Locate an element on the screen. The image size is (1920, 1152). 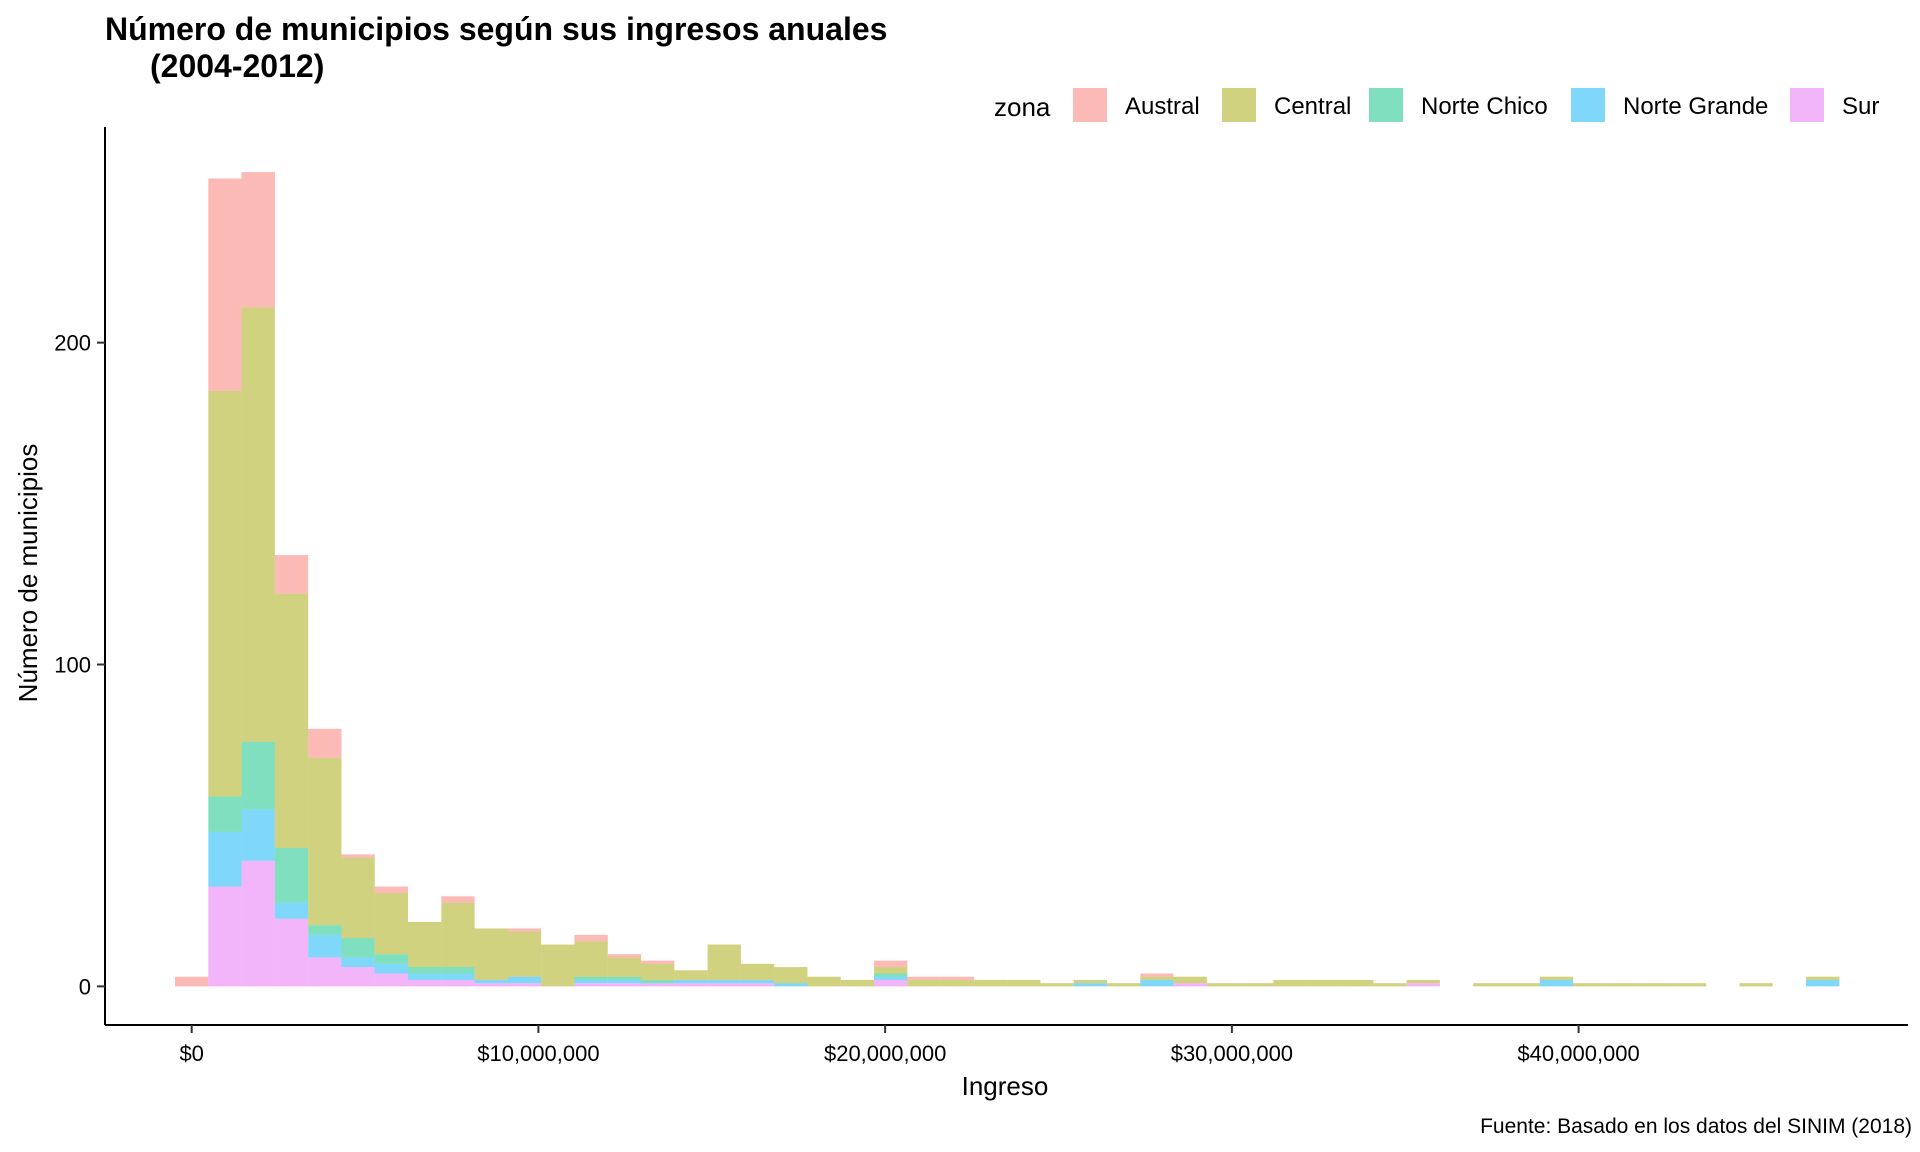
y-tick-label: 0 is located at coordinates (85, 986).